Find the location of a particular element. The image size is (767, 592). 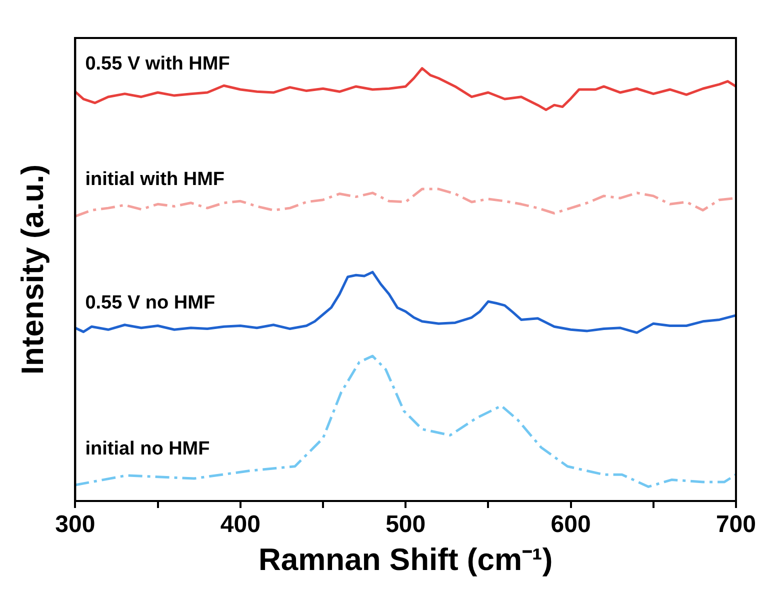

x-tick-label: 600 is located at coordinates (570, 524).